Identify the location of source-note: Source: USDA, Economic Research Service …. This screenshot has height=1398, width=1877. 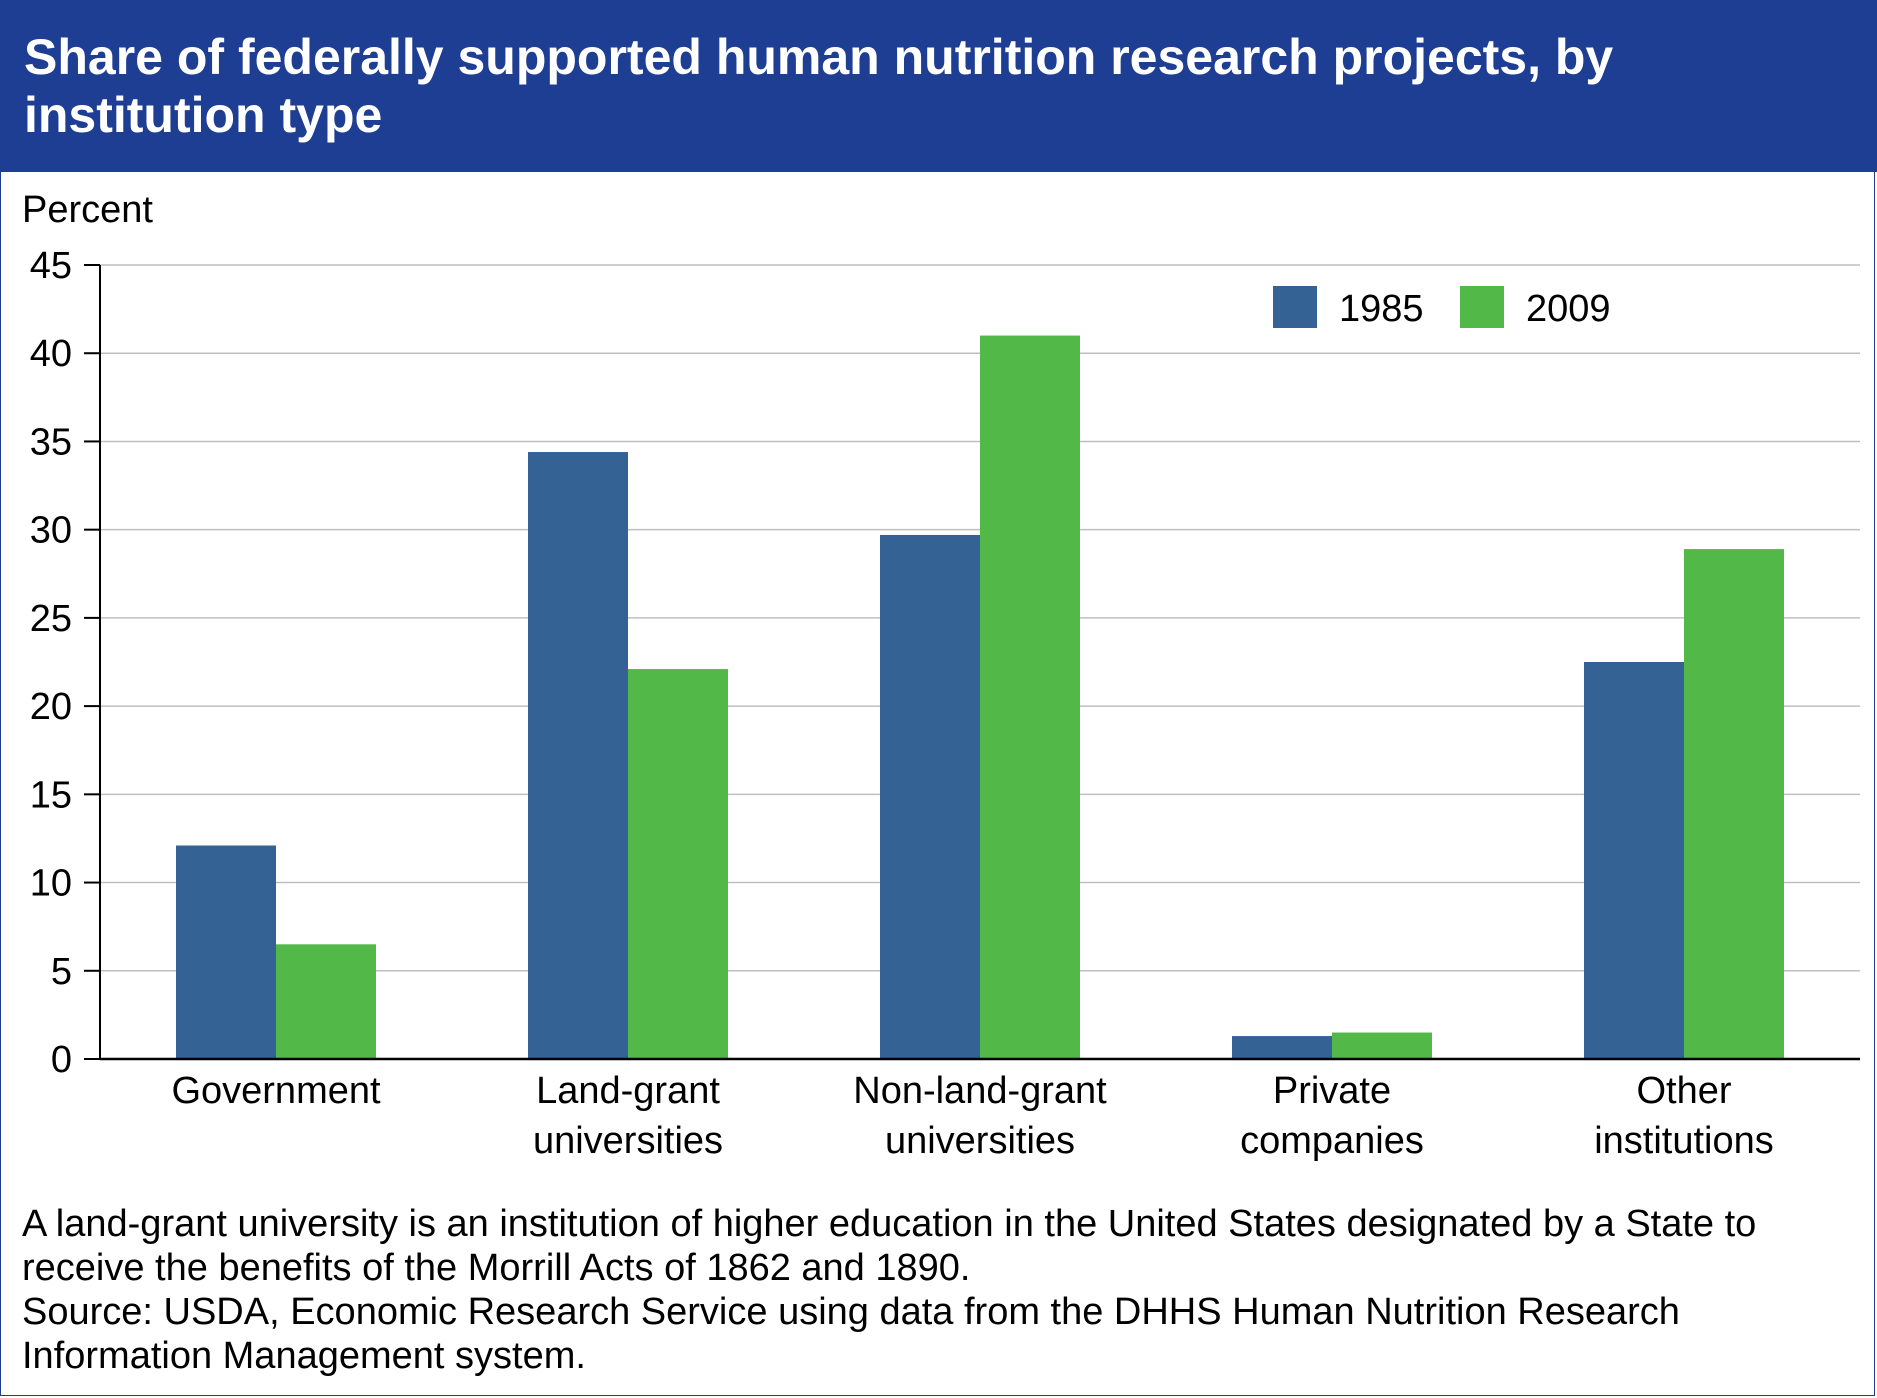
(851, 1334).